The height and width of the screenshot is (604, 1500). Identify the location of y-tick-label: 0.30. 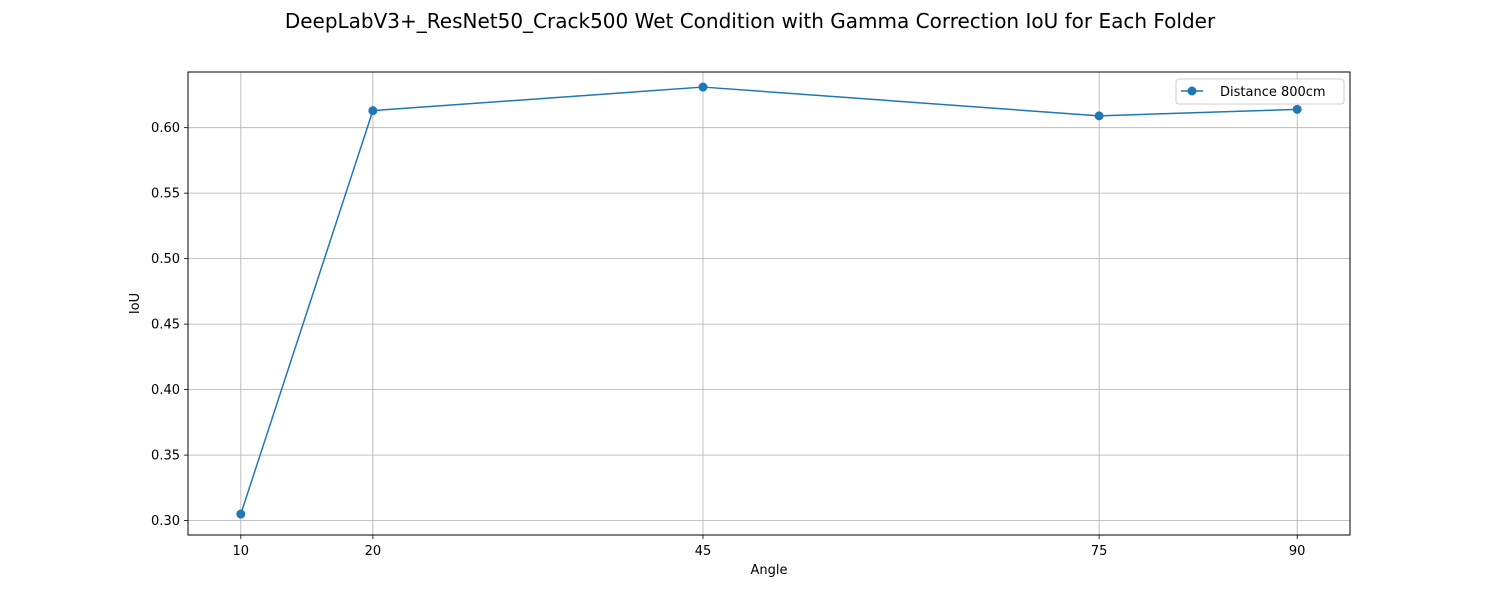
(165, 521).